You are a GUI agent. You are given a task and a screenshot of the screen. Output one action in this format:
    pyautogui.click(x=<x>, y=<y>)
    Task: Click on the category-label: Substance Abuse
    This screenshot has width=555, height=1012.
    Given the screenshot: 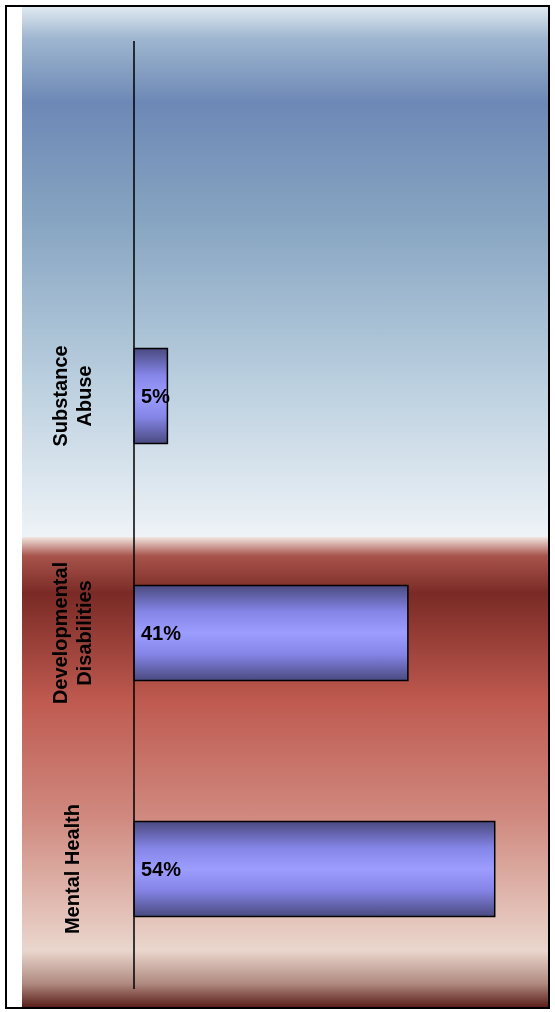 What is the action you would take?
    pyautogui.click(x=73, y=395)
    